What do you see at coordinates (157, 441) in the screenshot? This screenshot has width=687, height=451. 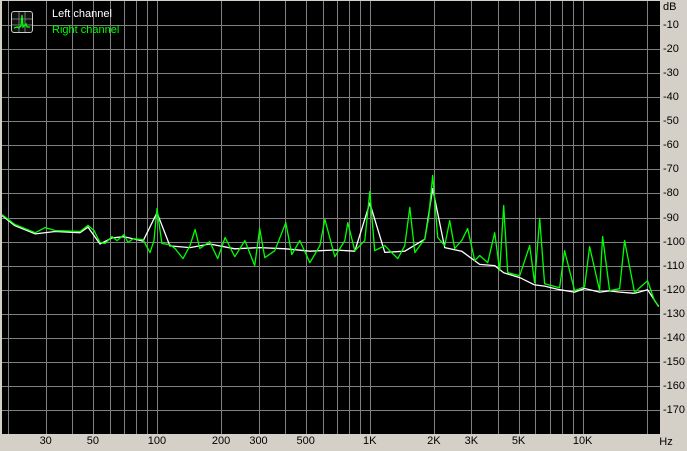 I see `x-tick-label: 100` at bounding box center [157, 441].